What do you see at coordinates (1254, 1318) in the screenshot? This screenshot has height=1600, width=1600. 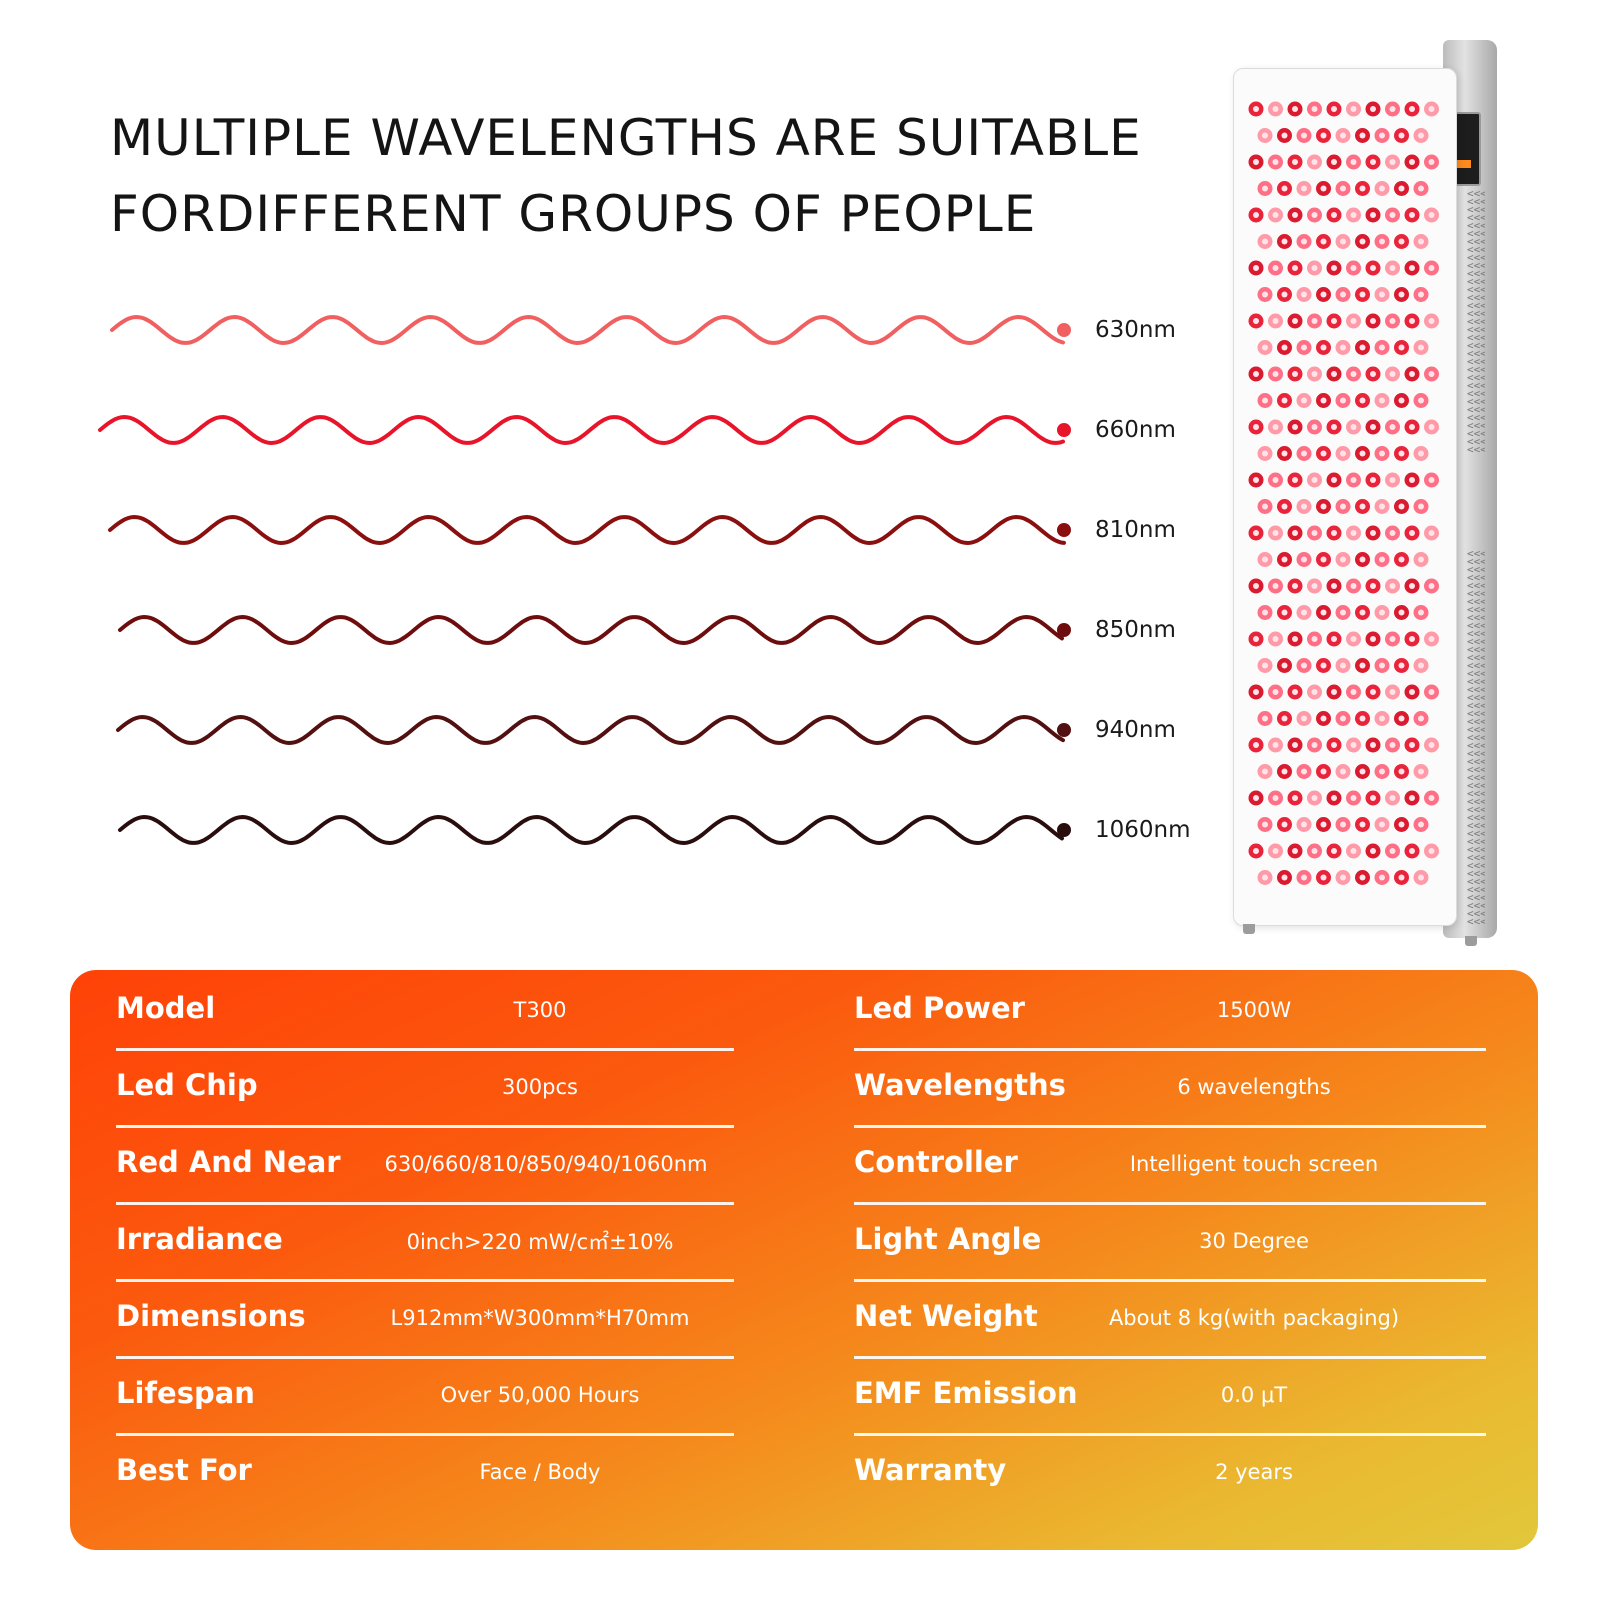 I see `spec-value: About 8 kg(with packaging)` at bounding box center [1254, 1318].